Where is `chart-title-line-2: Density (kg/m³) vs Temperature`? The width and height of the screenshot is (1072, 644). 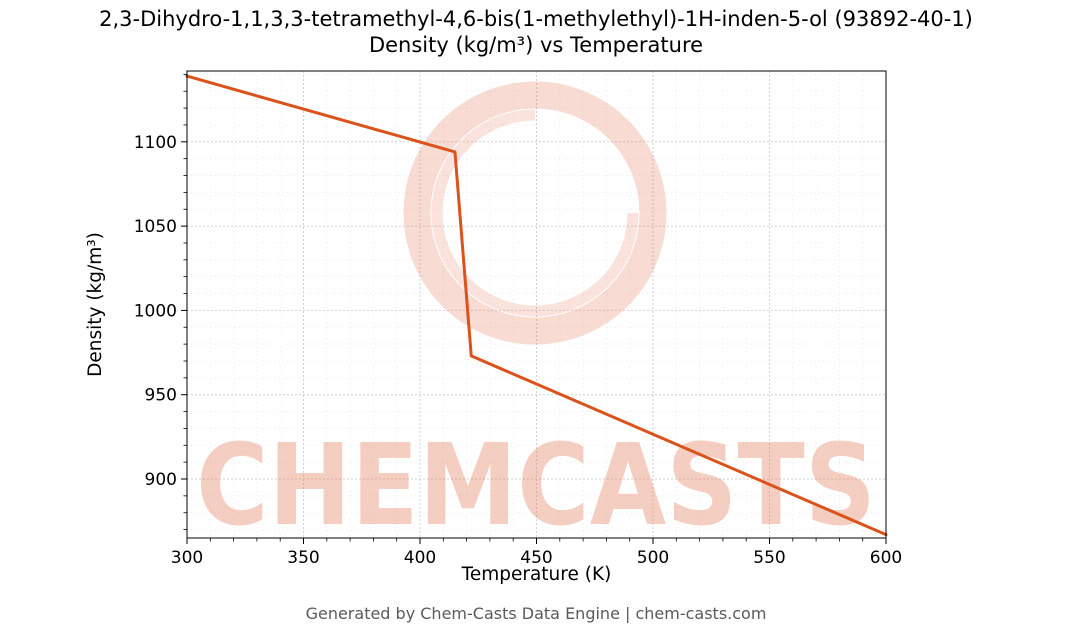 chart-title-line-2: Density (kg/m³) vs Temperature is located at coordinates (536, 45).